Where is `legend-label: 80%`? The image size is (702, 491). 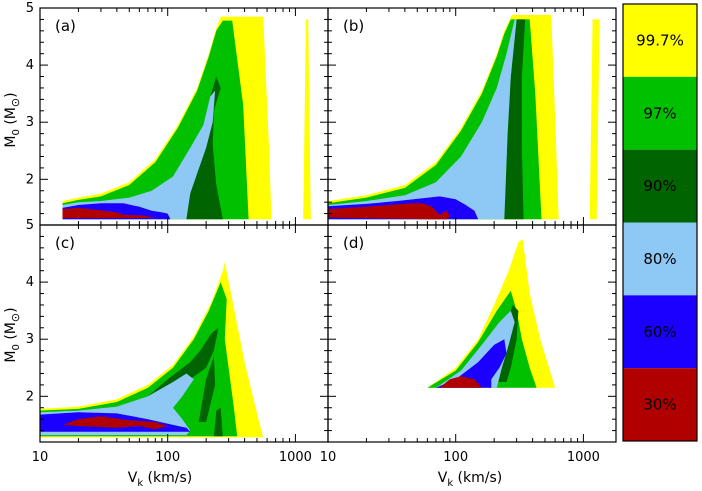 legend-label: 80% is located at coordinates (659, 259).